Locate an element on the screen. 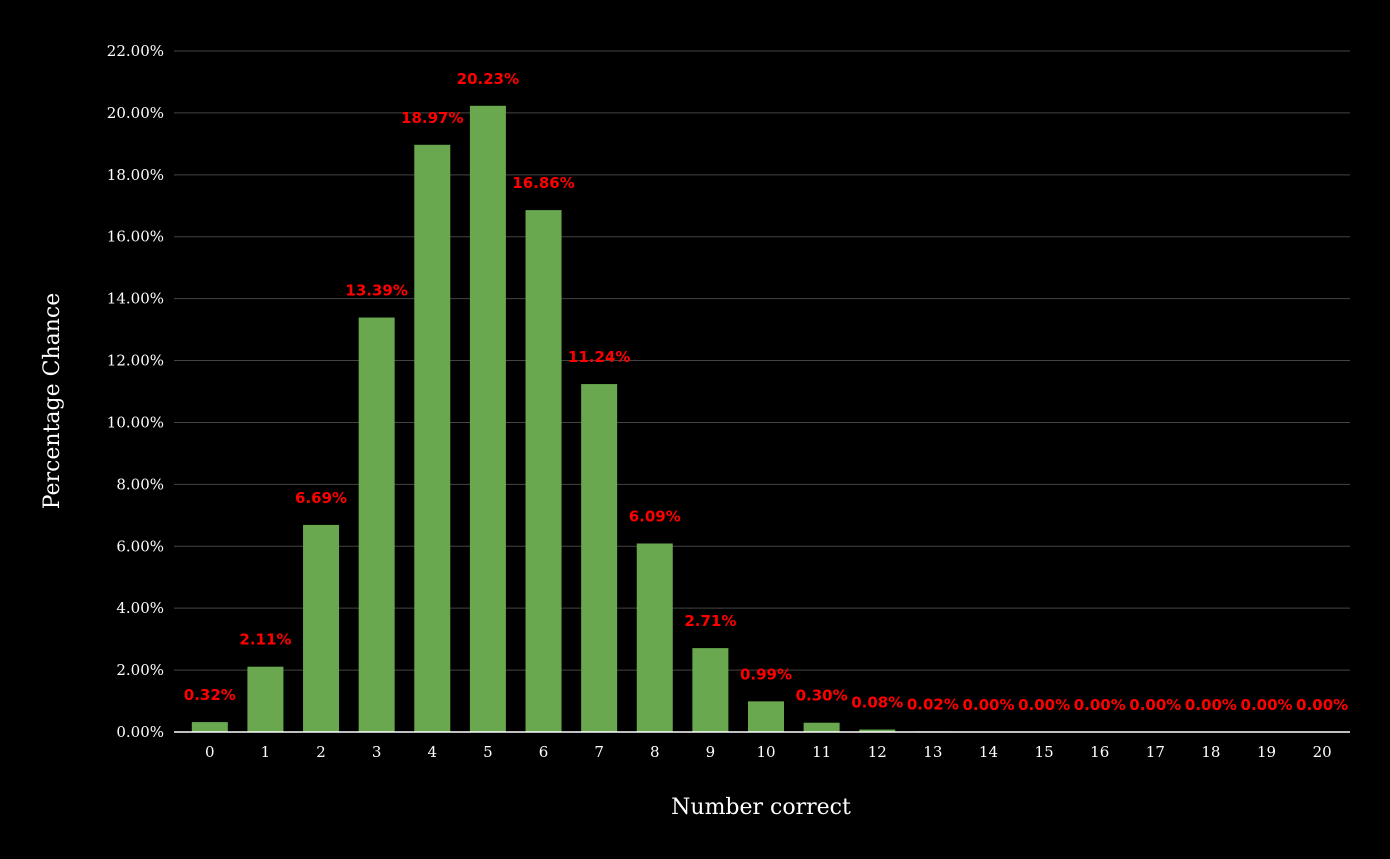 The width and height of the screenshot is (1390, 859). x-tick-label: 14 is located at coordinates (988, 752).